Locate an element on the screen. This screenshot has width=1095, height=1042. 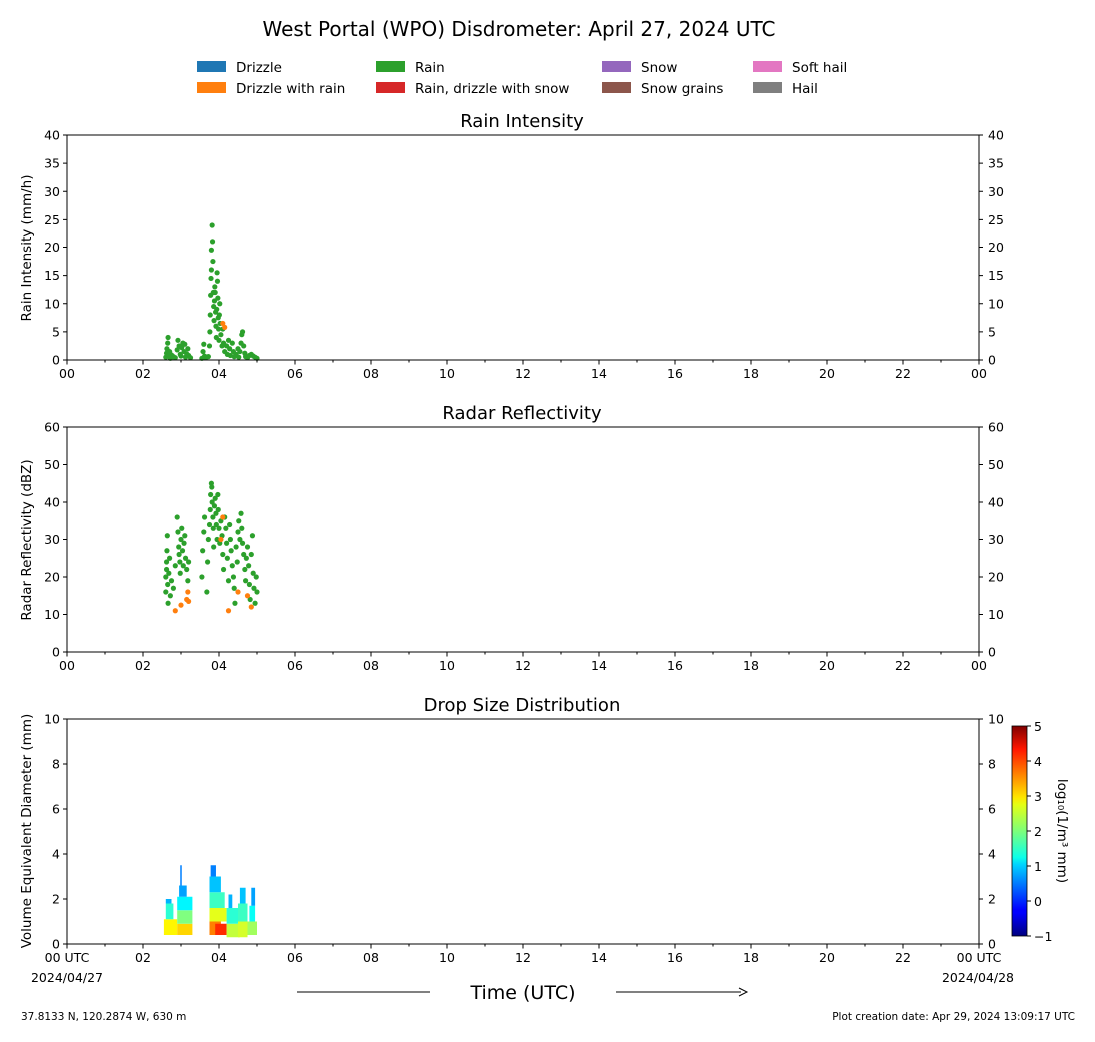
x-tick-label: 10 is located at coordinates (447, 373).